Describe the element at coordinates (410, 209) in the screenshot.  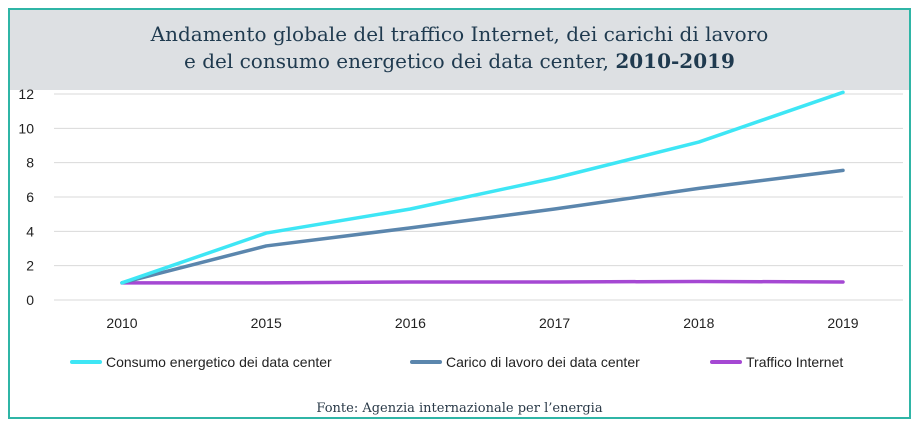
I see `series-1-point-2016` at that location.